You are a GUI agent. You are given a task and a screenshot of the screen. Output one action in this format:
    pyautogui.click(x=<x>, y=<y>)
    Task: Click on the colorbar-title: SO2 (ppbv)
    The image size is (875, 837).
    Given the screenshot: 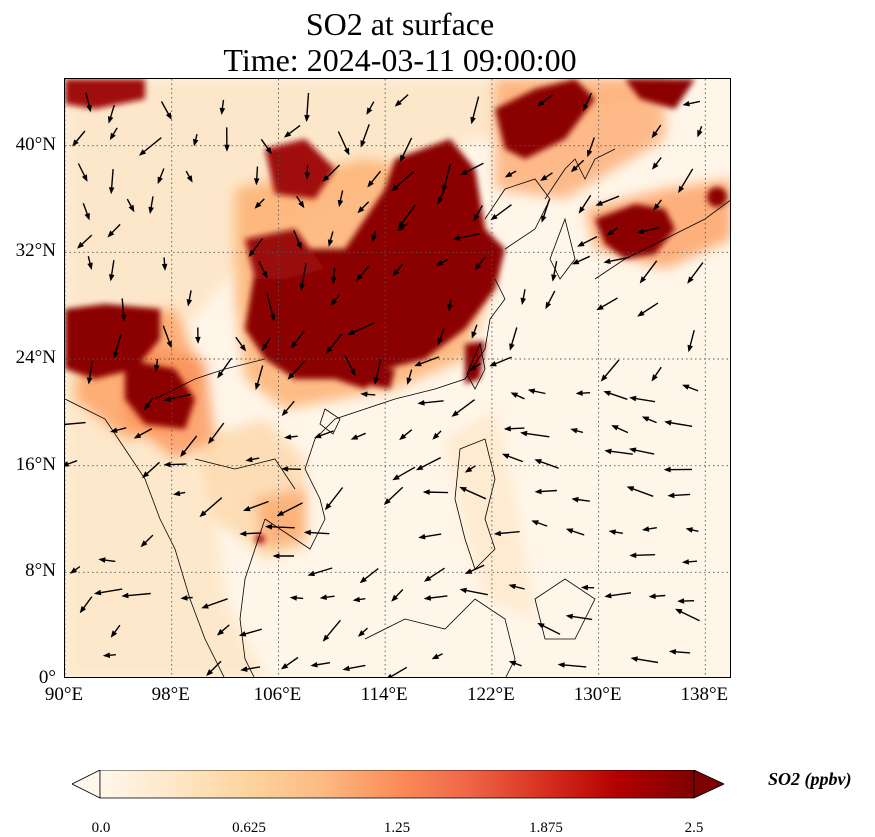 What is the action you would take?
    pyautogui.click(x=810, y=779)
    